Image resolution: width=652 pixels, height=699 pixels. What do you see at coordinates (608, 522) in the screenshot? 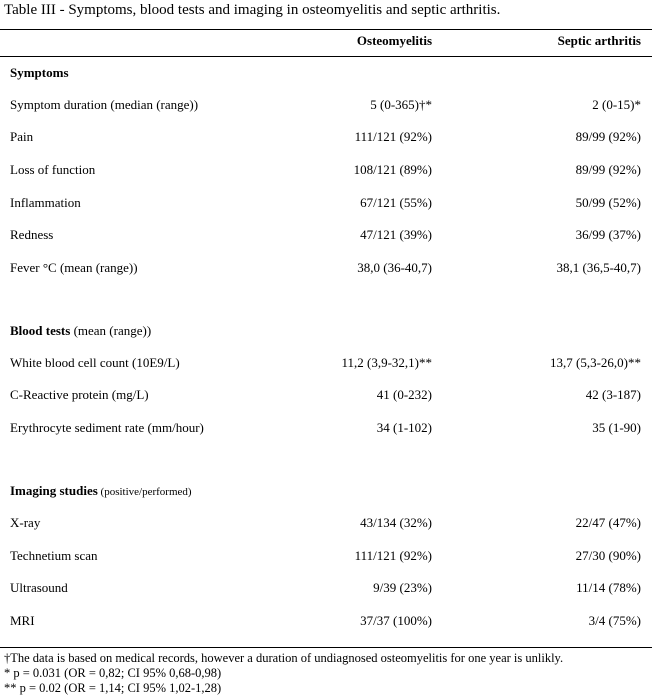
I see `cell: 22/47 (47%)` at bounding box center [608, 522].